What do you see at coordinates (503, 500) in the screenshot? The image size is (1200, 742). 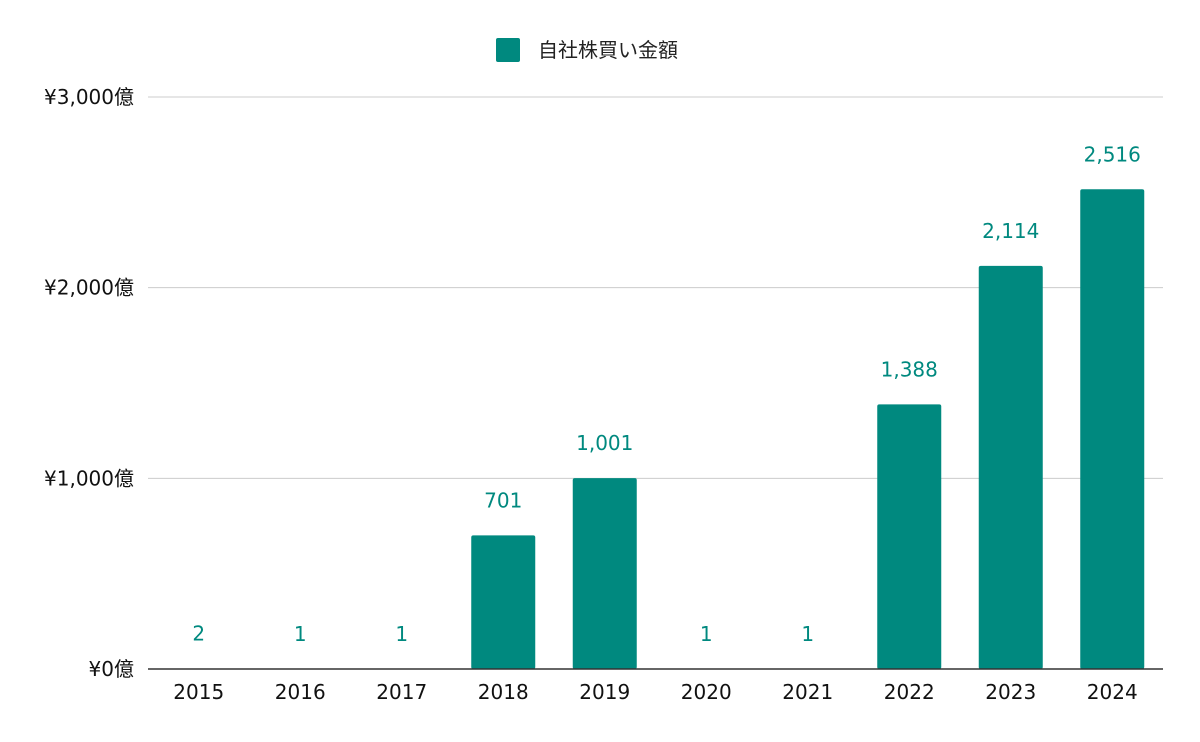 I see `data-label-2018: 701` at bounding box center [503, 500].